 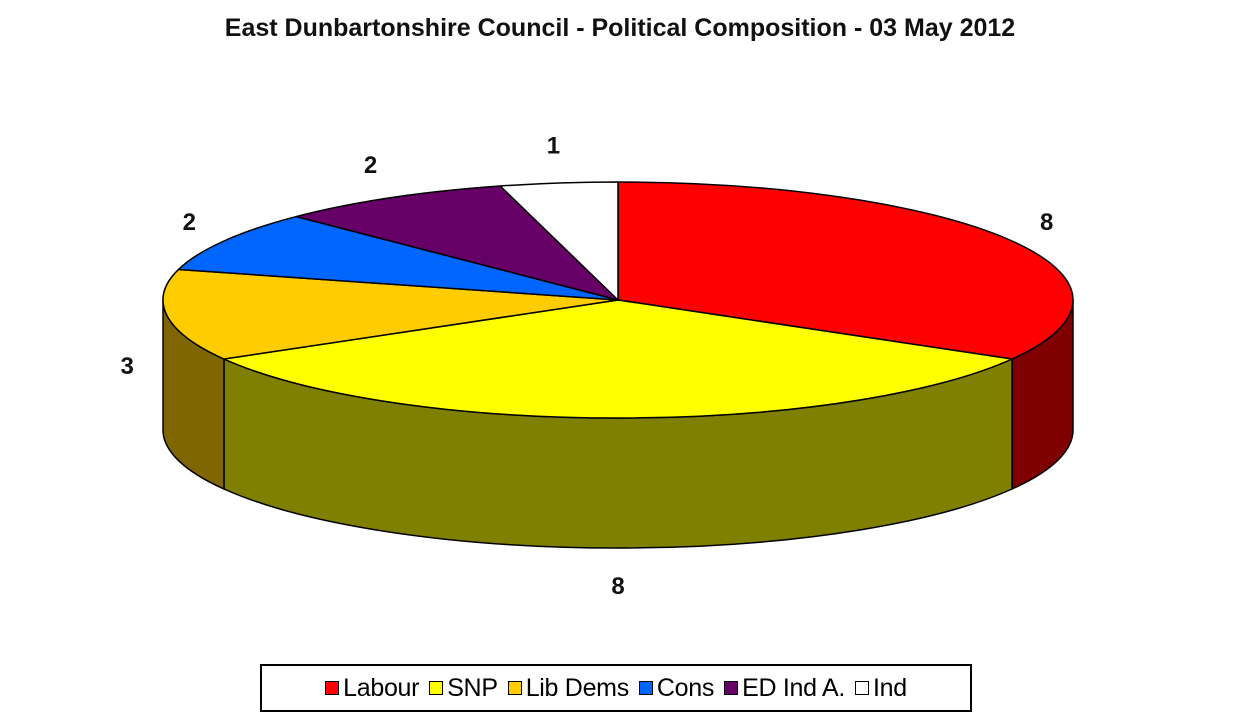 What do you see at coordinates (577, 687) in the screenshot?
I see `legend-label: Lib Dems` at bounding box center [577, 687].